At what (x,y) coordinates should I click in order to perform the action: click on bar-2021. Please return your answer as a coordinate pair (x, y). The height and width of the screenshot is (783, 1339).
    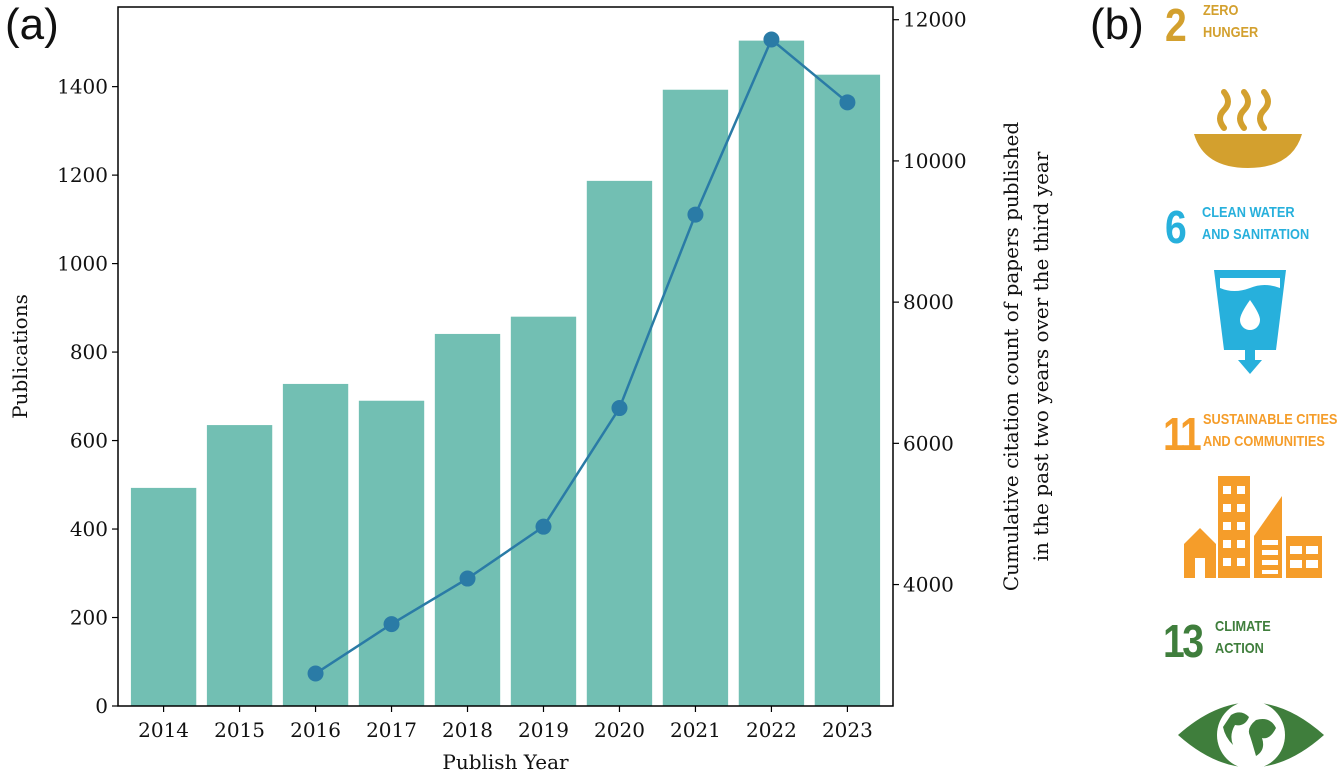
    Looking at the image, I should click on (695, 398).